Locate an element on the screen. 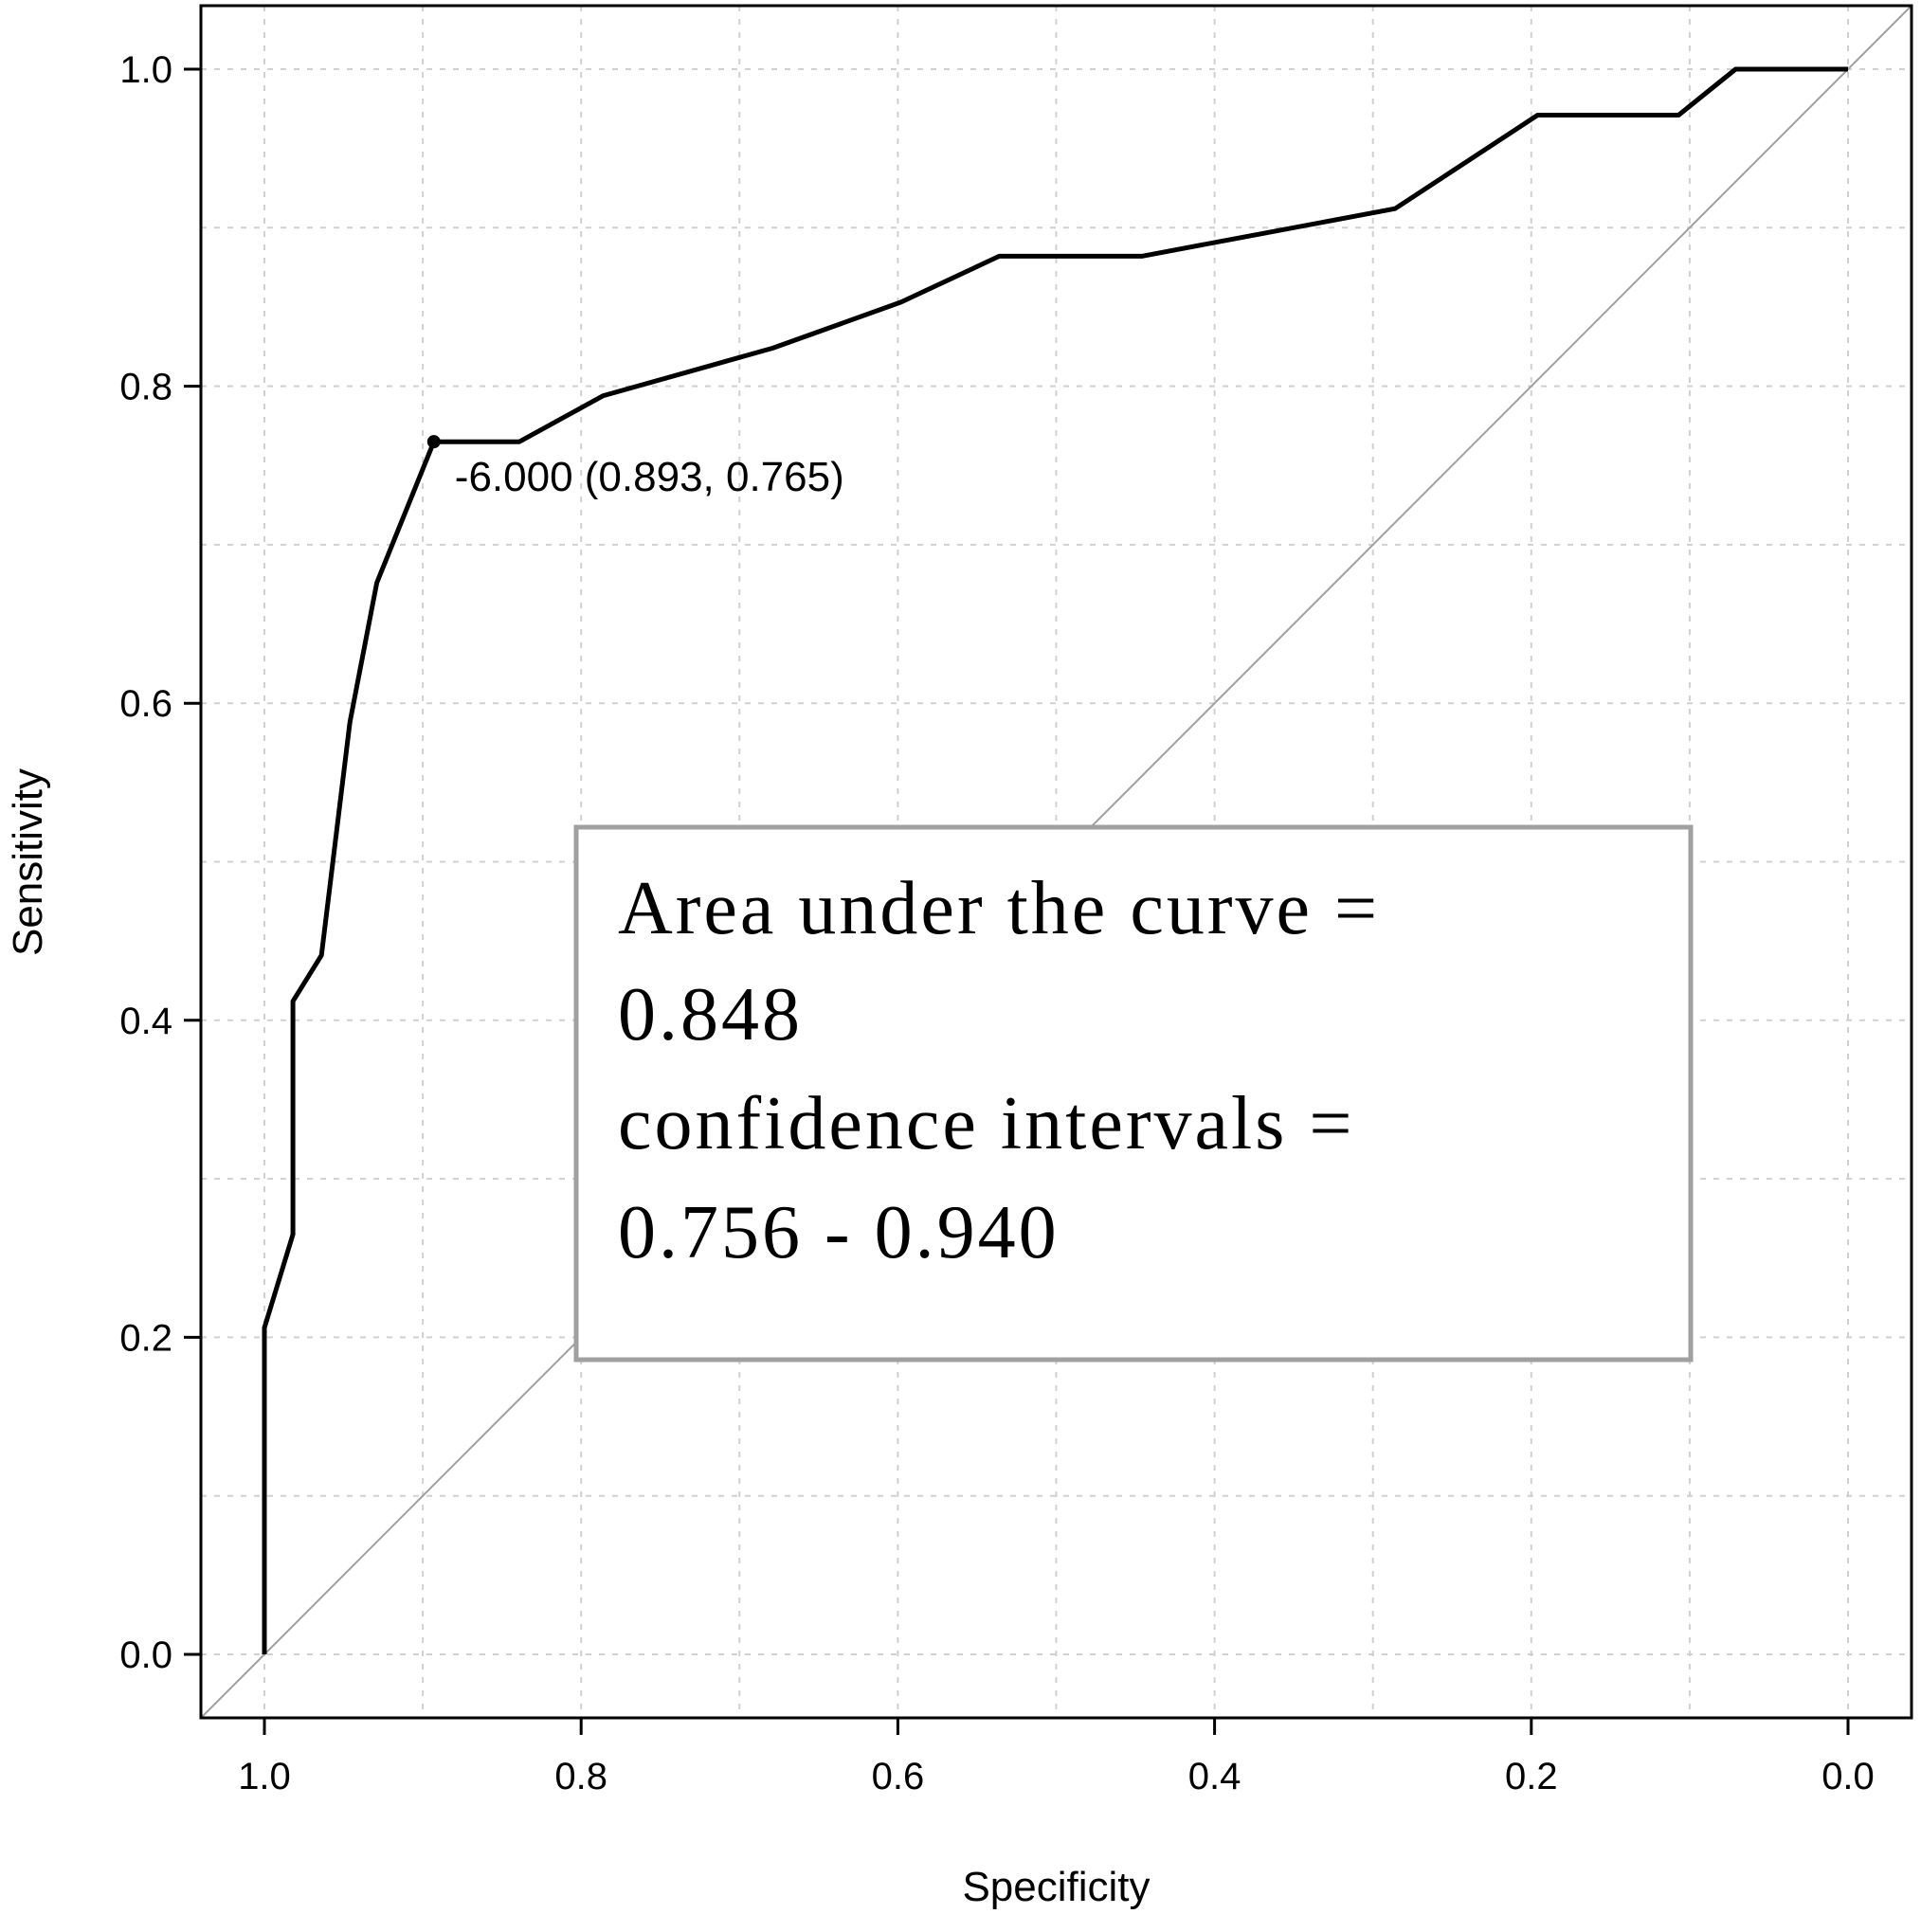 The image size is (1921, 1932). optimal-cutoff-point is located at coordinates (433, 442).